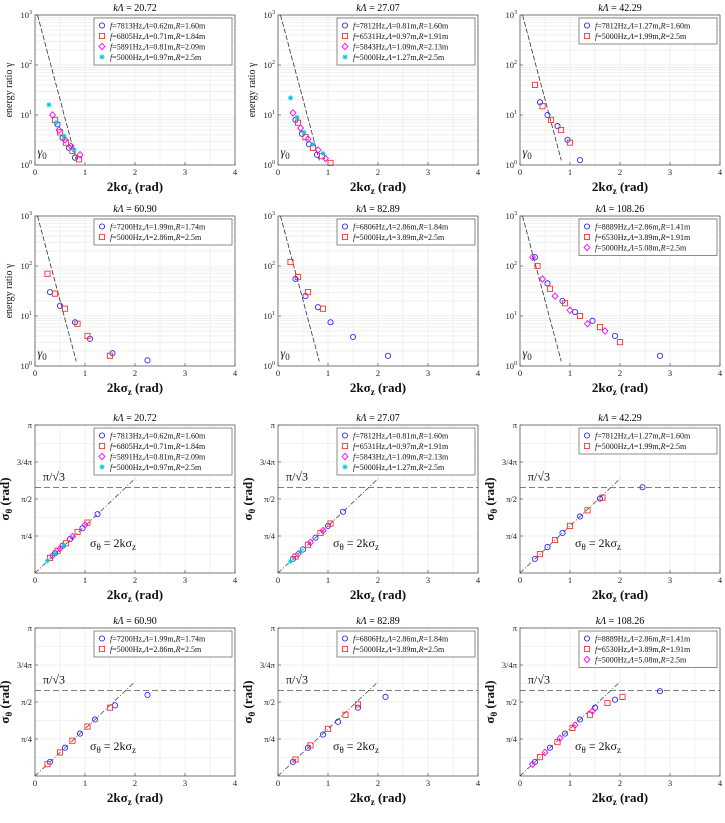 The image size is (725, 823). What do you see at coordinates (670, 580) in the screenshot?
I see `x-tick-label: 3` at bounding box center [670, 580].